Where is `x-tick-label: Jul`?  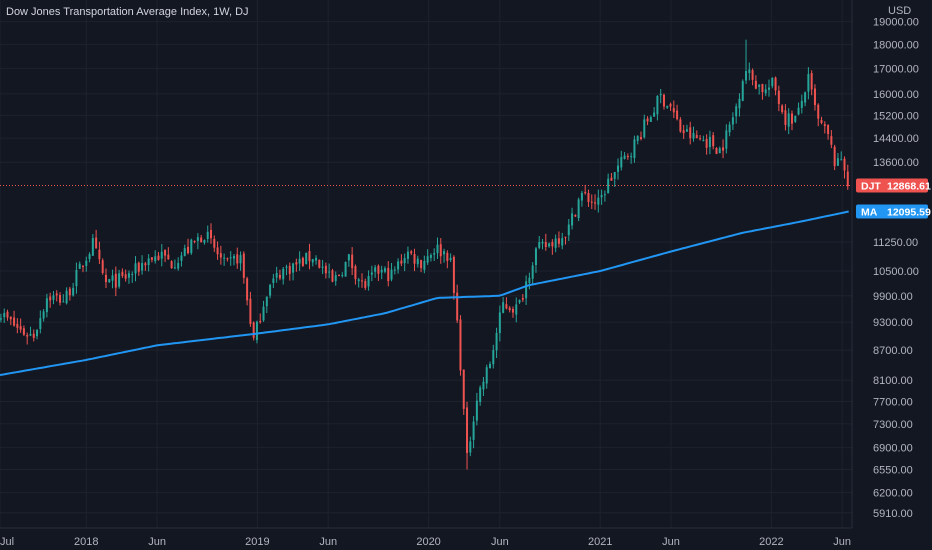
x-tick-label: Jul is located at coordinates (7, 542).